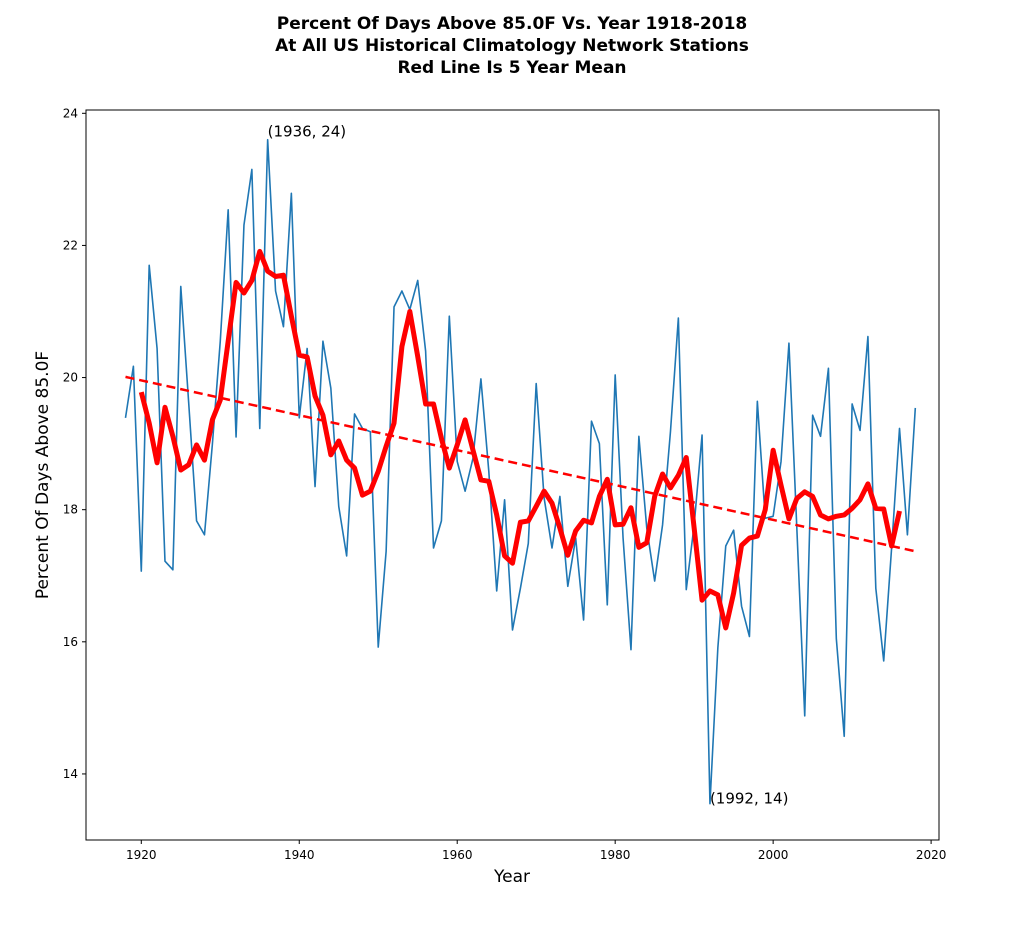  Describe the element at coordinates (773, 855) in the screenshot. I see `x-tick-label: 2000` at that location.